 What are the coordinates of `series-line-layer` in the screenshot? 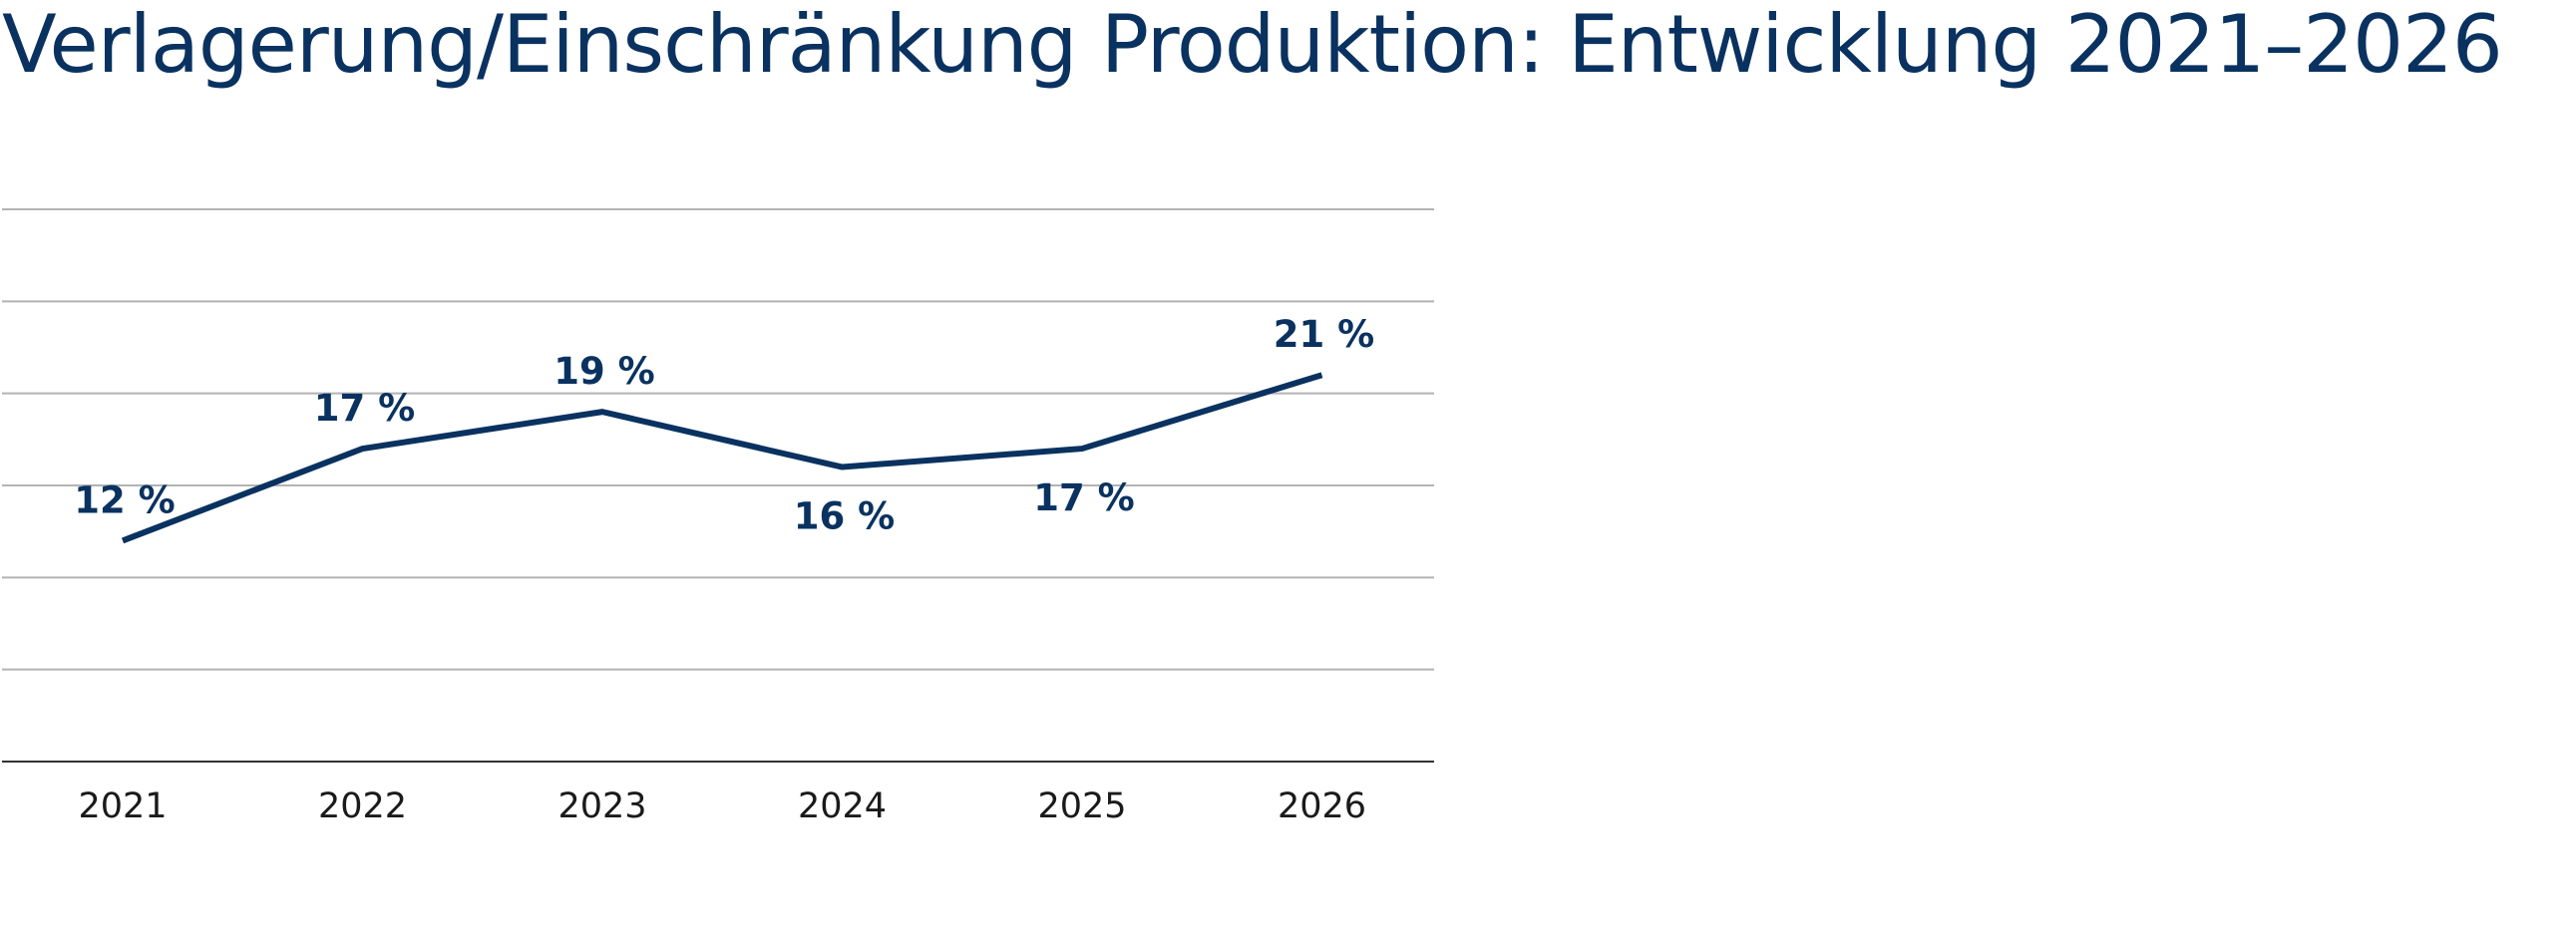 It's located at (722, 458).